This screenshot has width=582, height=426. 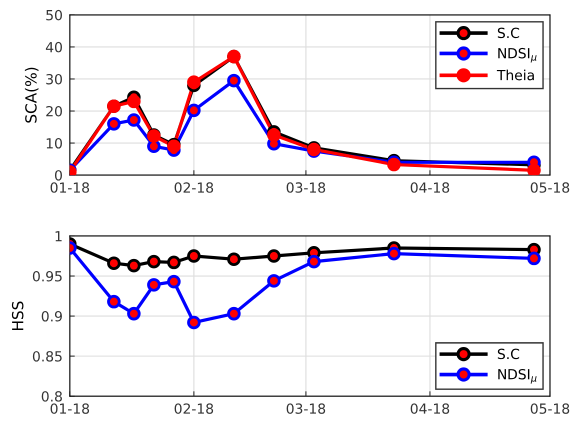 I want to click on legend-label: Theia, so click(x=515, y=75).